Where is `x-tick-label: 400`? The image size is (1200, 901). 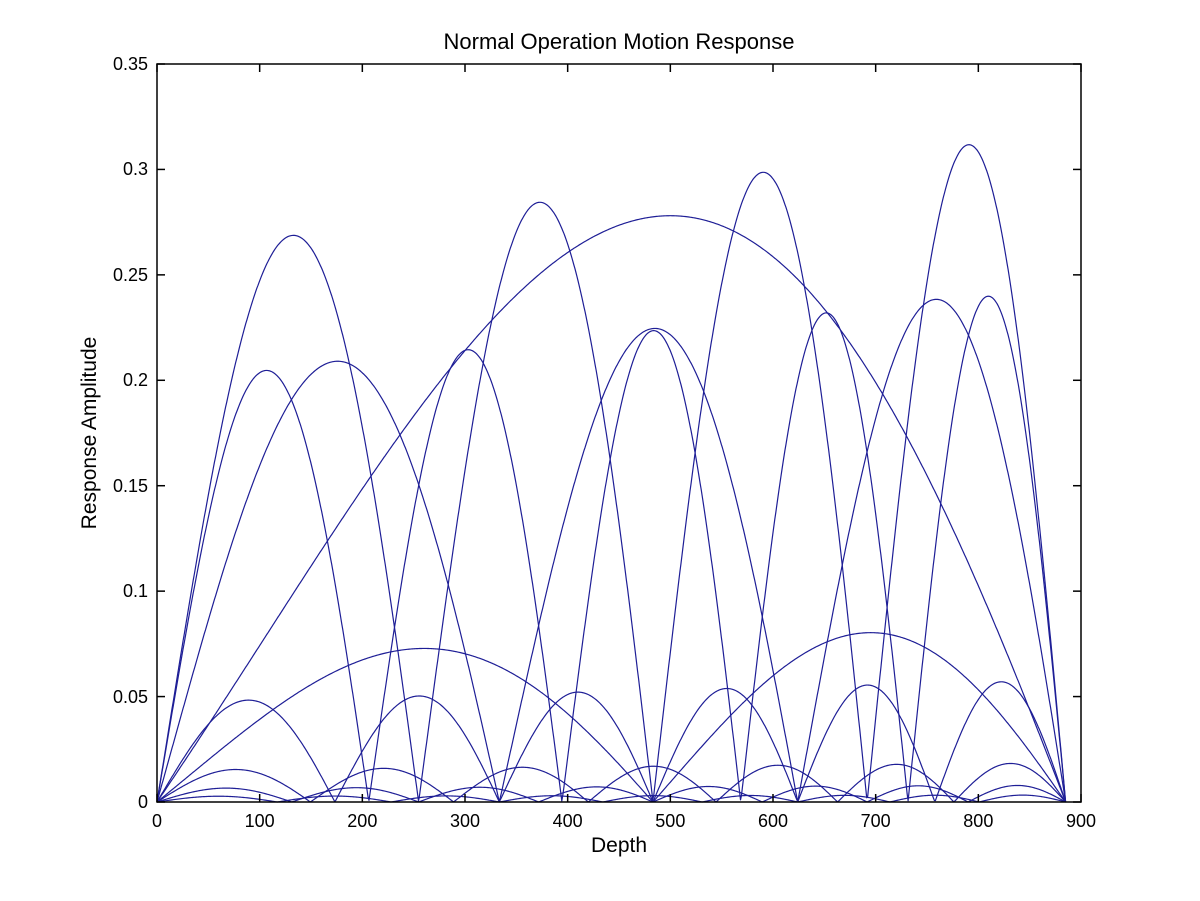
x-tick-label: 400 is located at coordinates (567, 821).